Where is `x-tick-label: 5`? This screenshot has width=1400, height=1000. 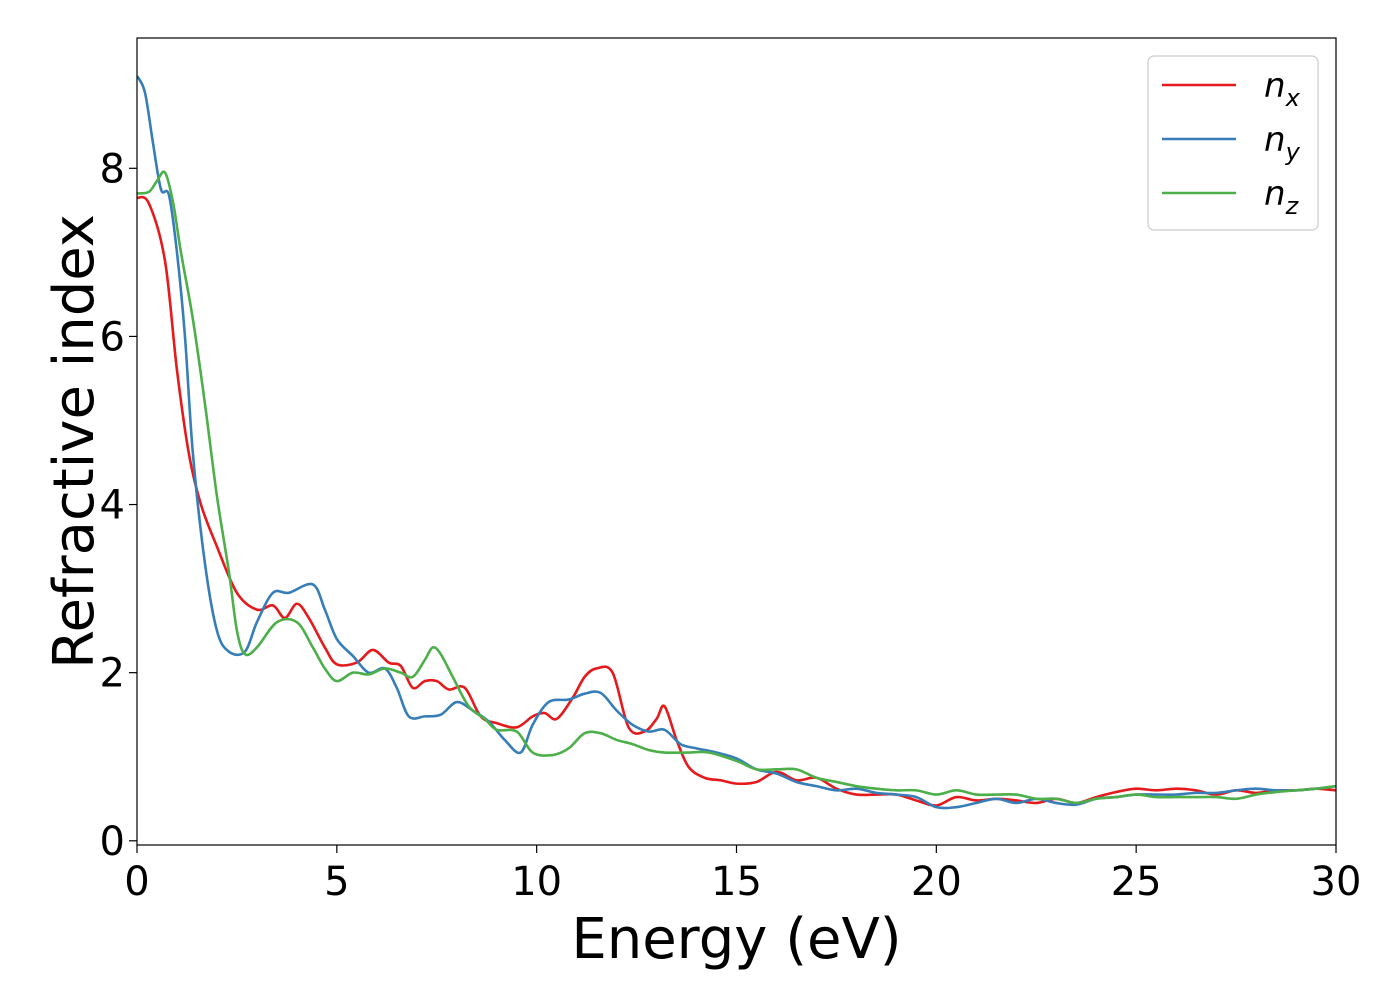
x-tick-label: 5 is located at coordinates (336, 882).